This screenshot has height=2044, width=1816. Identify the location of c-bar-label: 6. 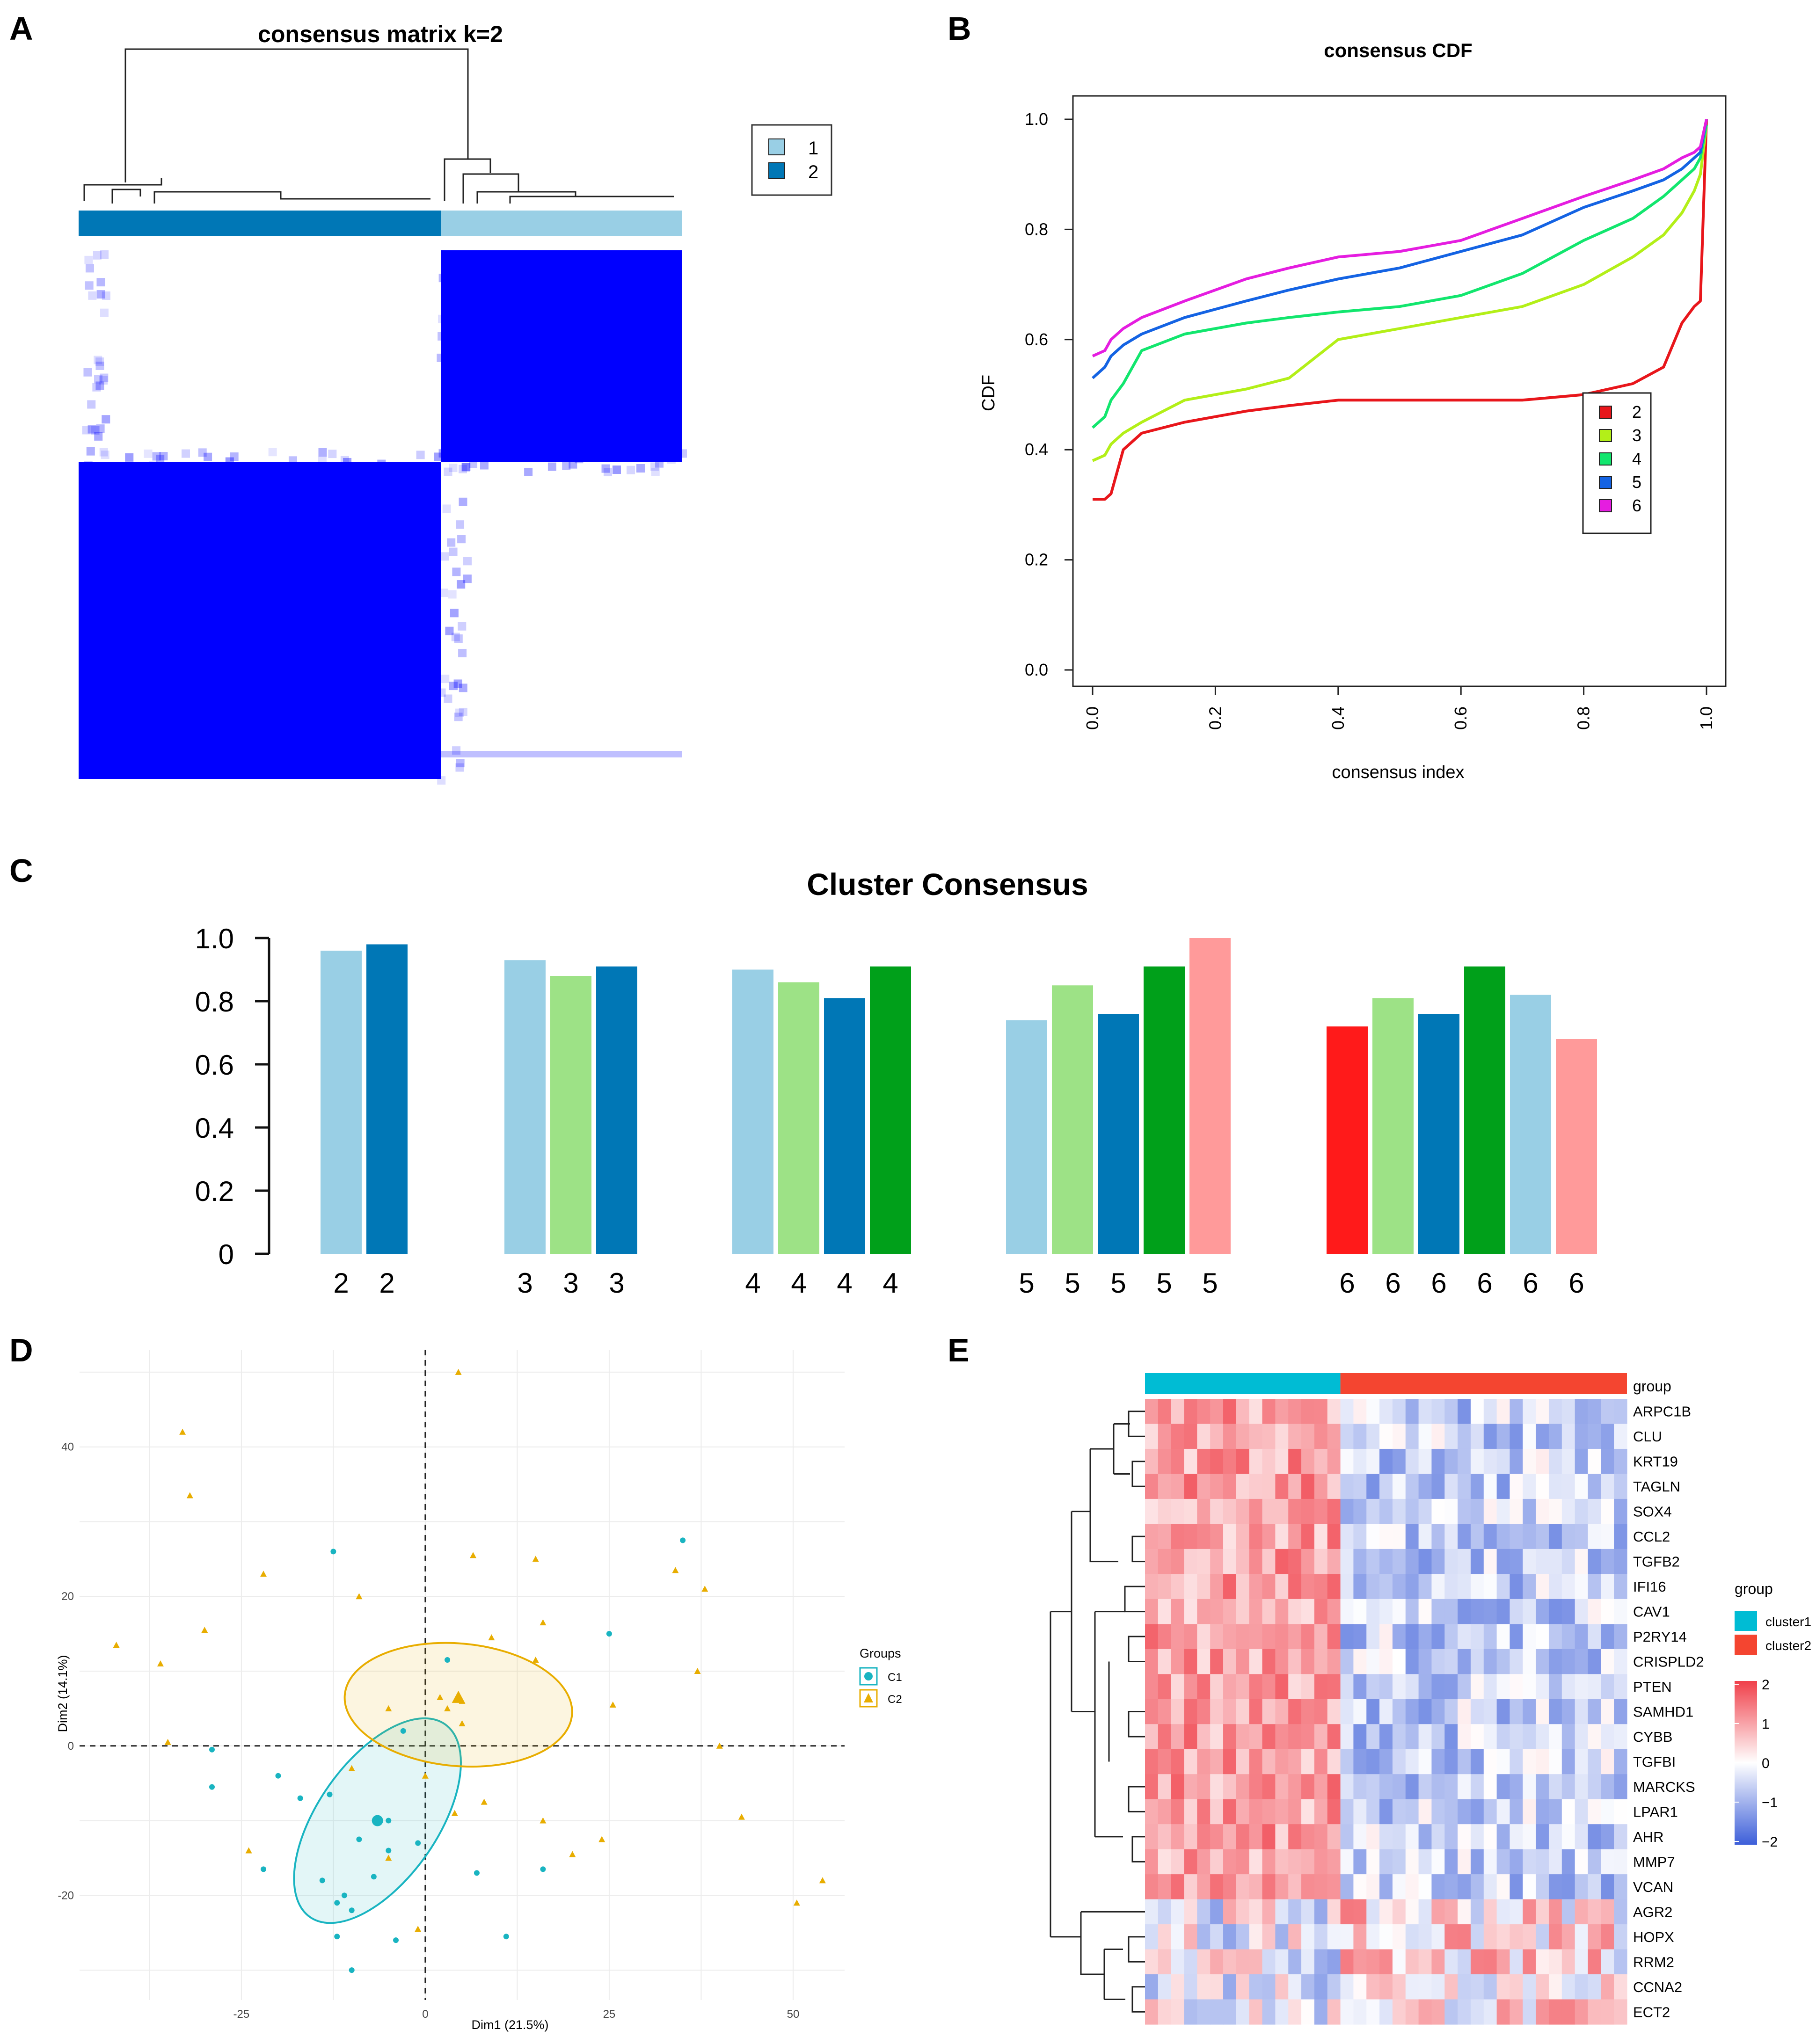
(1347, 1283).